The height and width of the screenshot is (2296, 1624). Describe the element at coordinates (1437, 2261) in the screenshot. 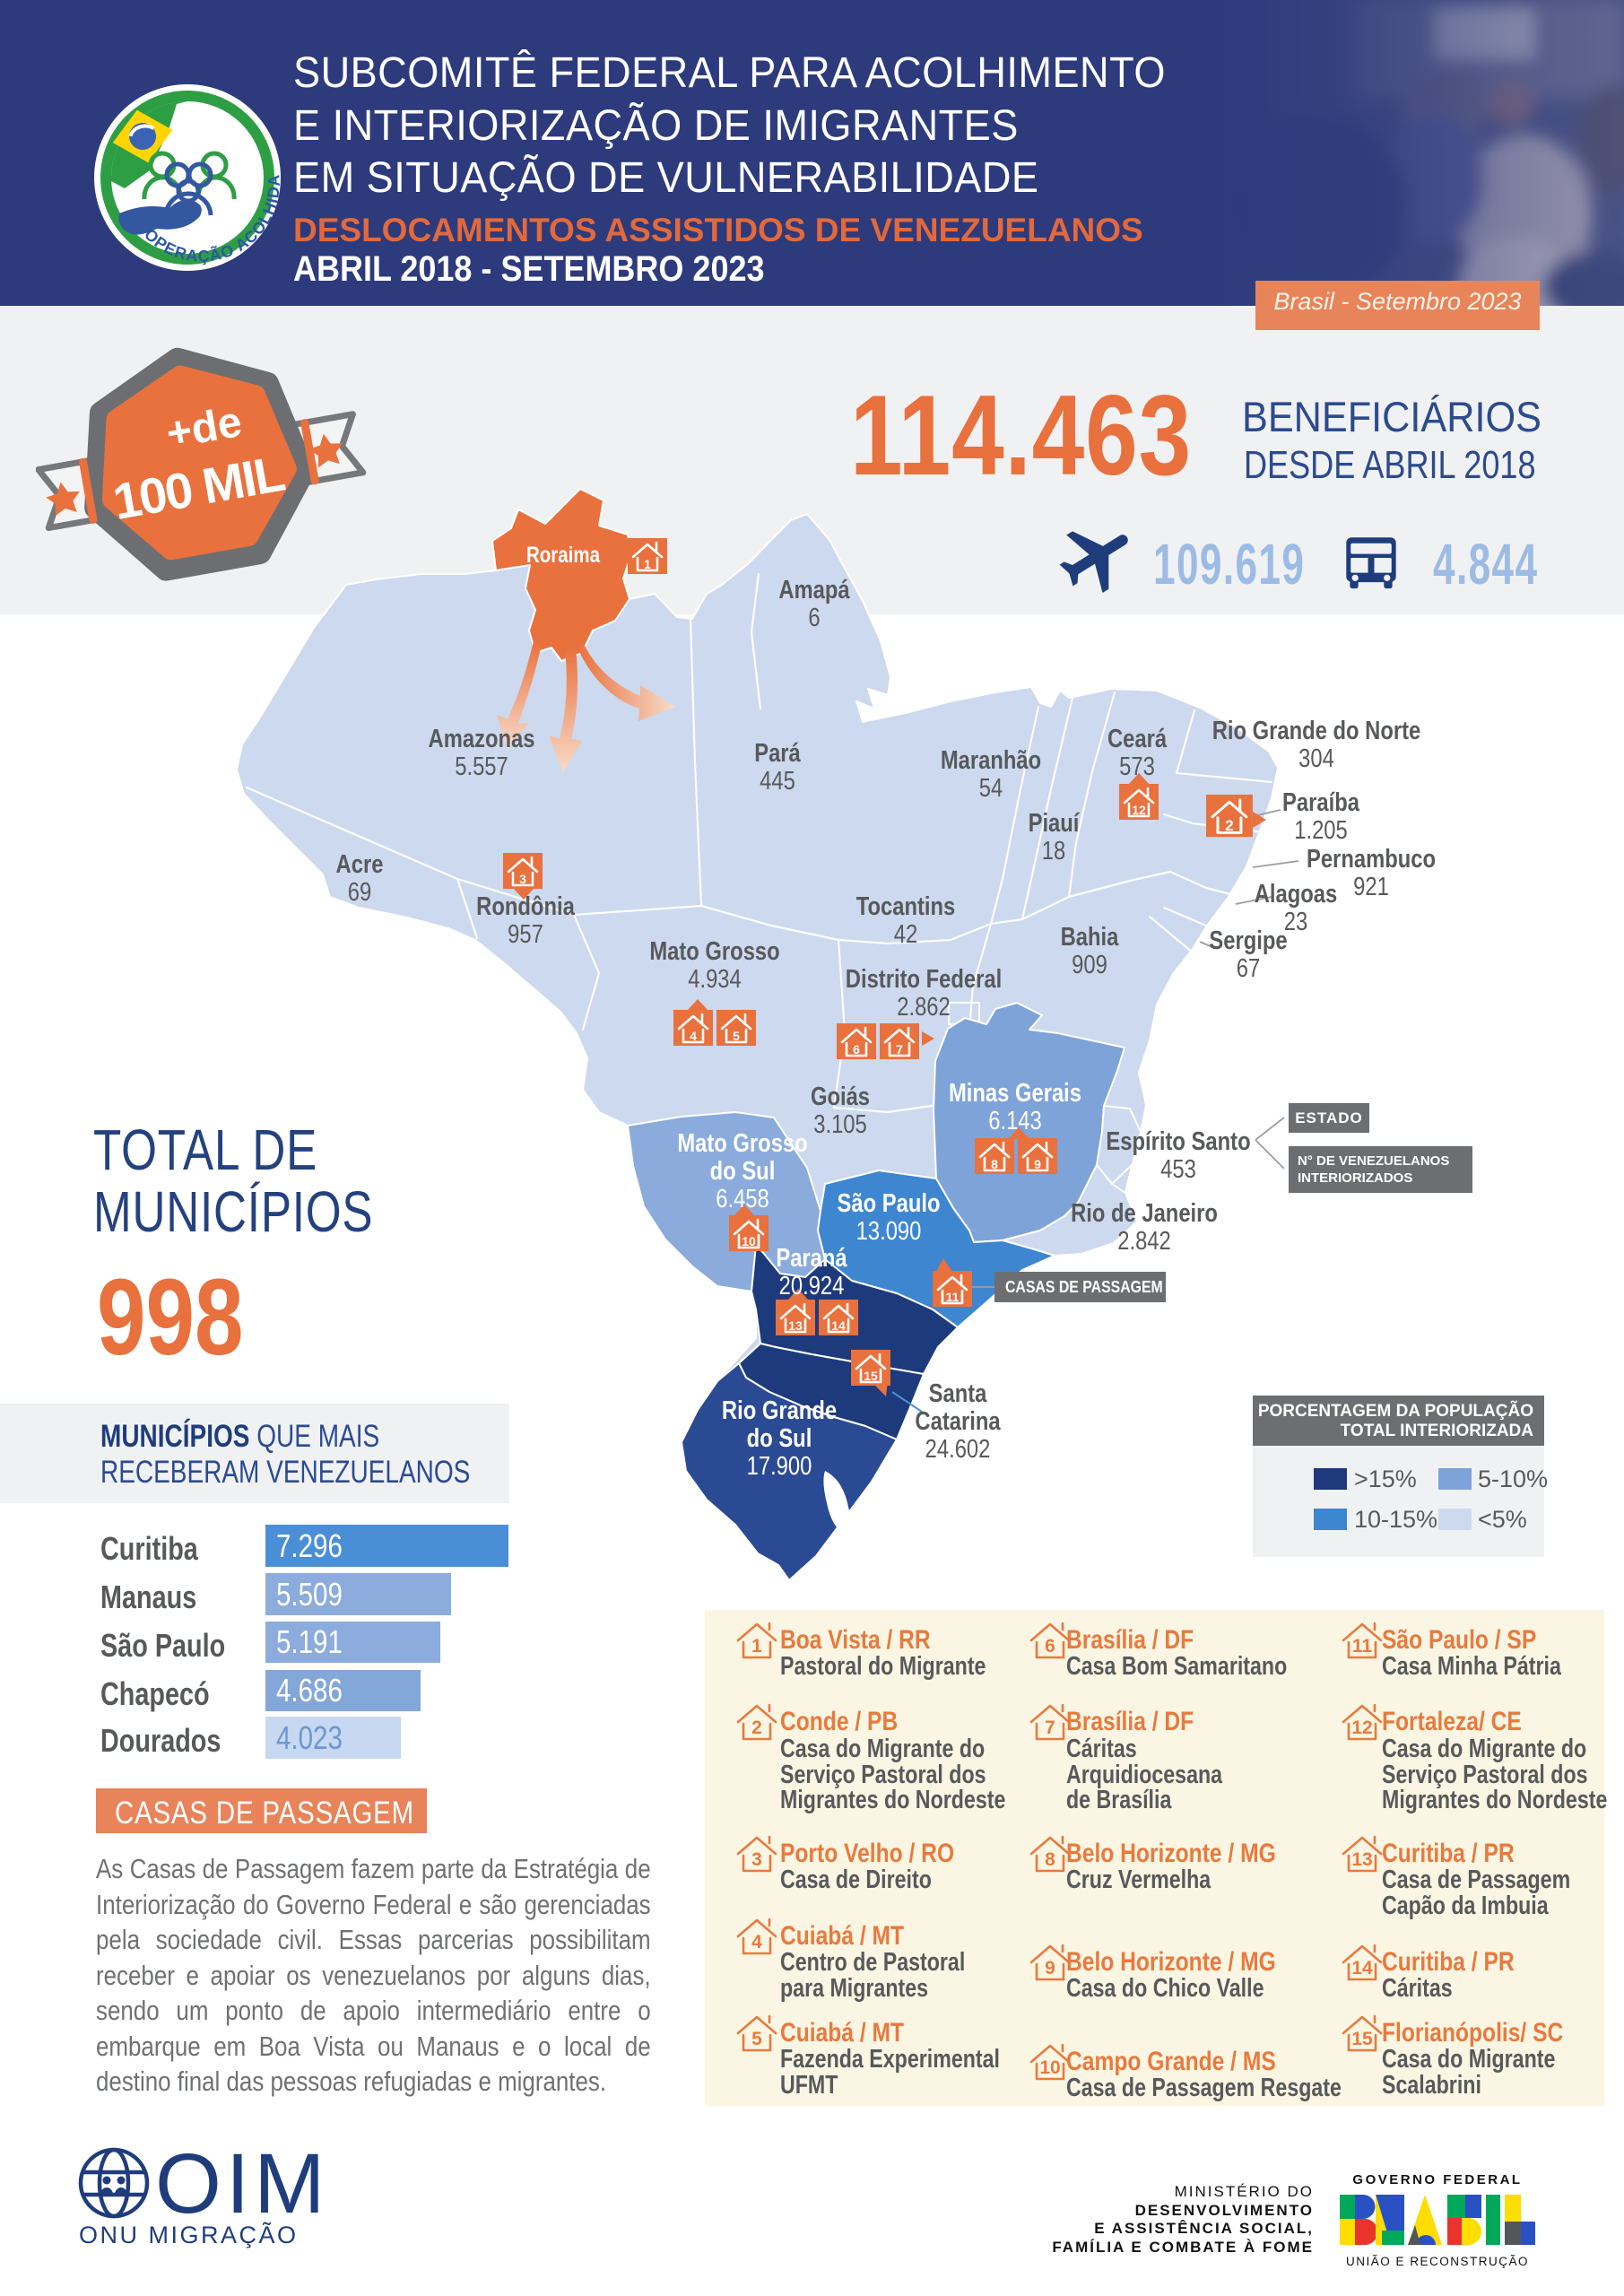

I see `svg-text: UNIÃO E RECONSTRUÇÃO` at that location.